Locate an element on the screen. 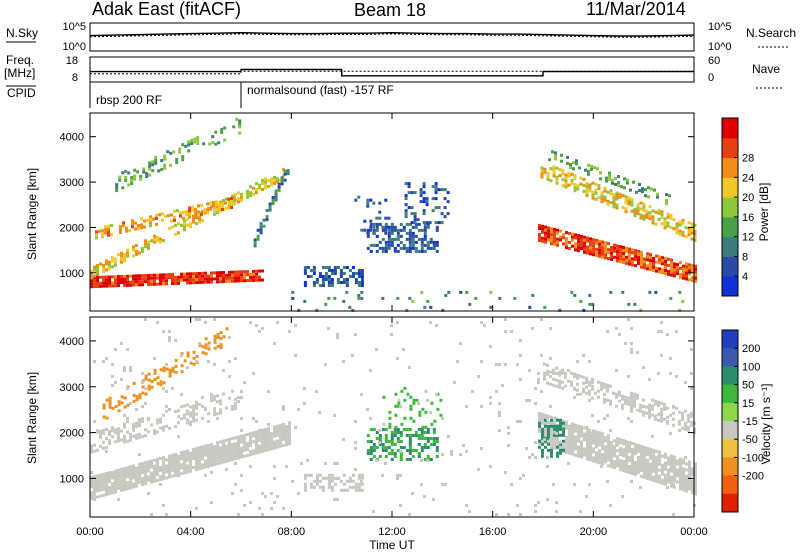  velocity-colorbar-swatch is located at coordinates (730, 339).